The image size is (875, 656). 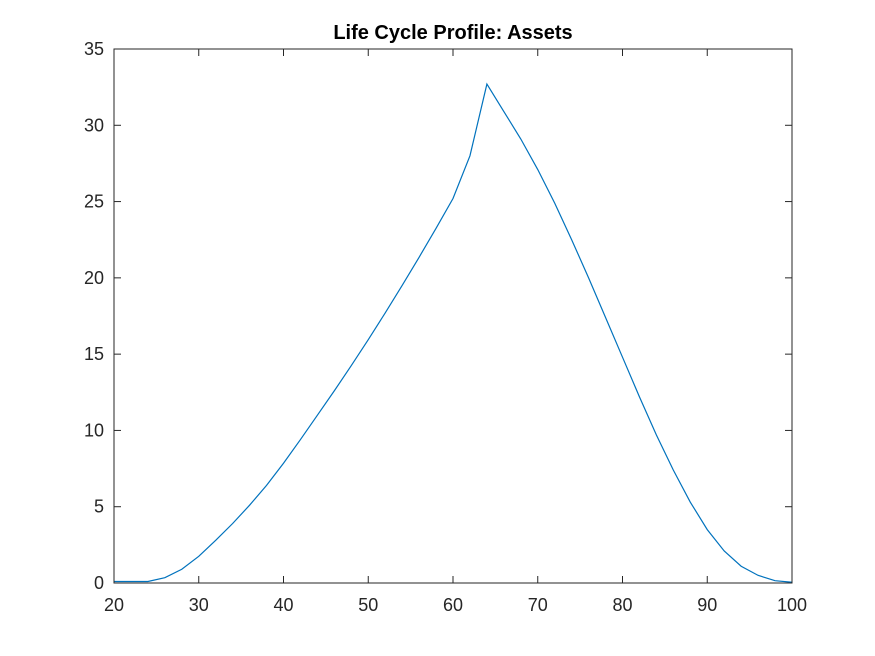 I want to click on x-tick-label: 50, so click(x=368, y=605).